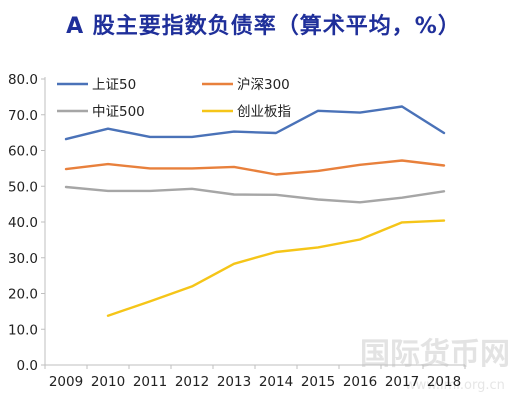  I want to click on y-tick-label: 30.0, so click(23, 259).